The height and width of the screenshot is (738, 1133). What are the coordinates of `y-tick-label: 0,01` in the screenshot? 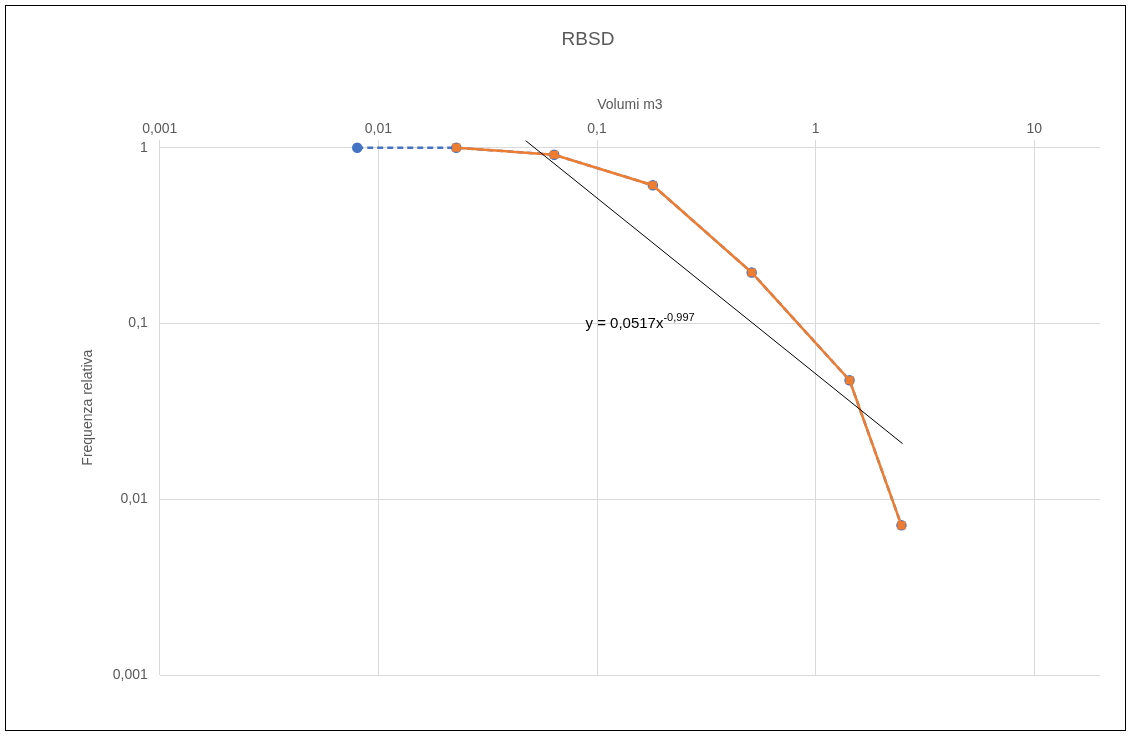 It's located at (134, 498).